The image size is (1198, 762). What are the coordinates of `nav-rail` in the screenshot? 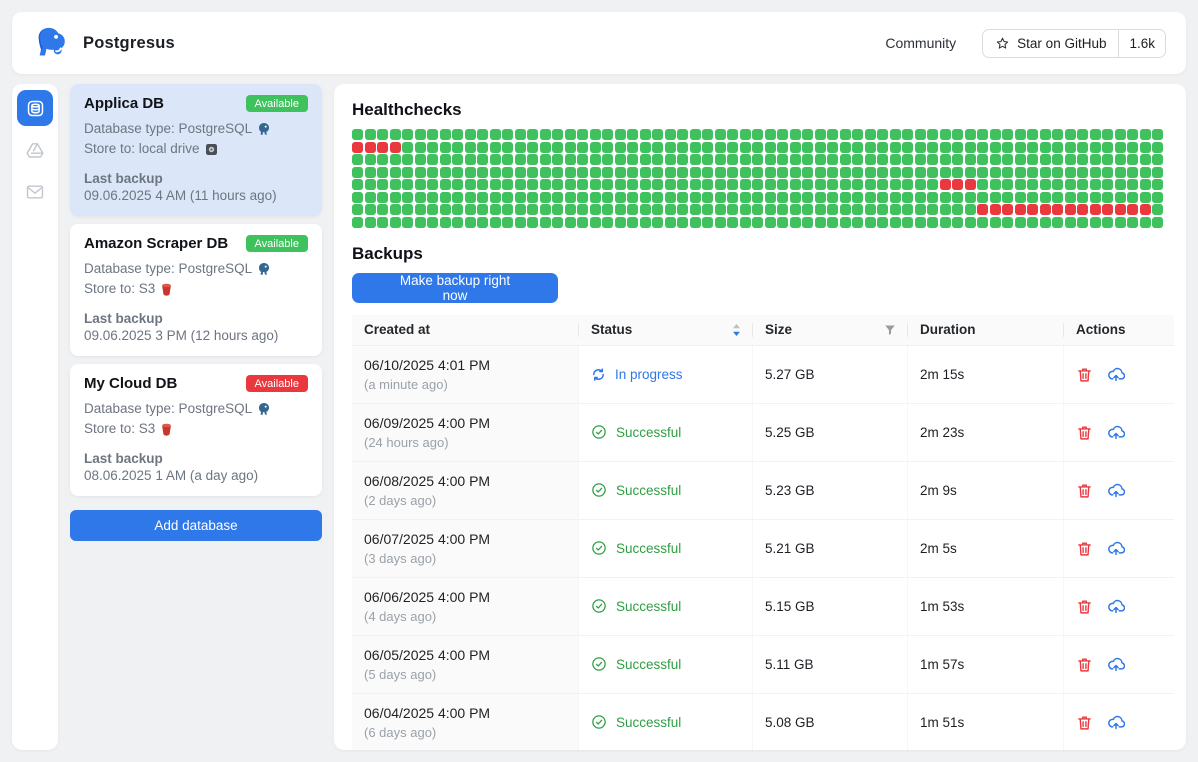 It's located at (35, 417).